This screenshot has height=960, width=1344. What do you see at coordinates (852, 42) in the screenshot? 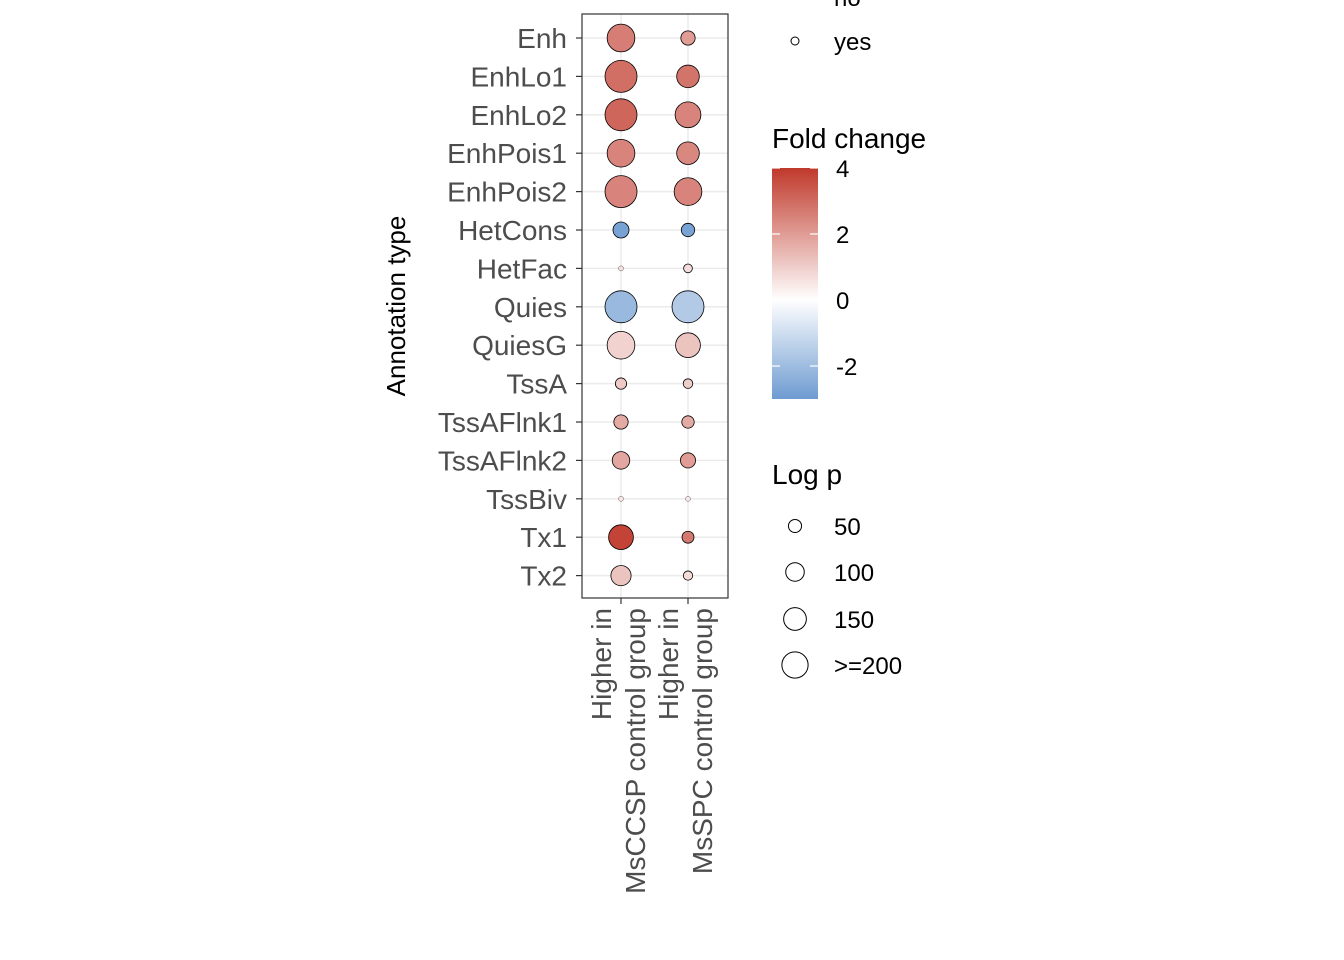
I see `legend-yes-label: yes` at bounding box center [852, 42].